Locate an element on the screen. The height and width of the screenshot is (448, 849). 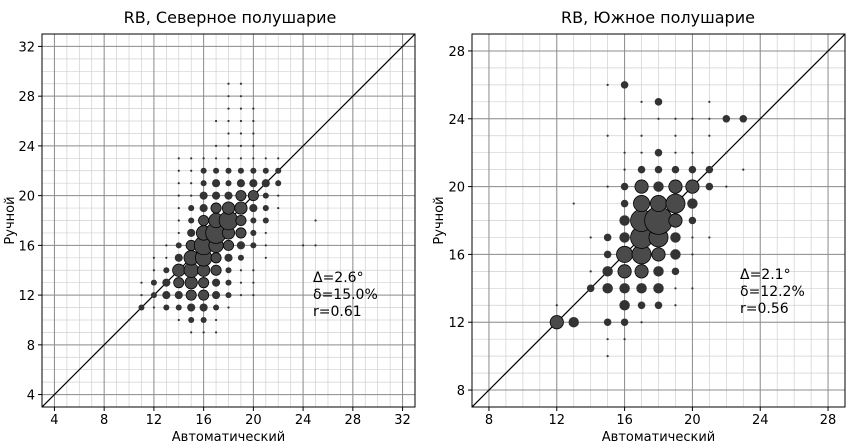
chart-title: RB, Южное полушарие is located at coordinates (658, 17).